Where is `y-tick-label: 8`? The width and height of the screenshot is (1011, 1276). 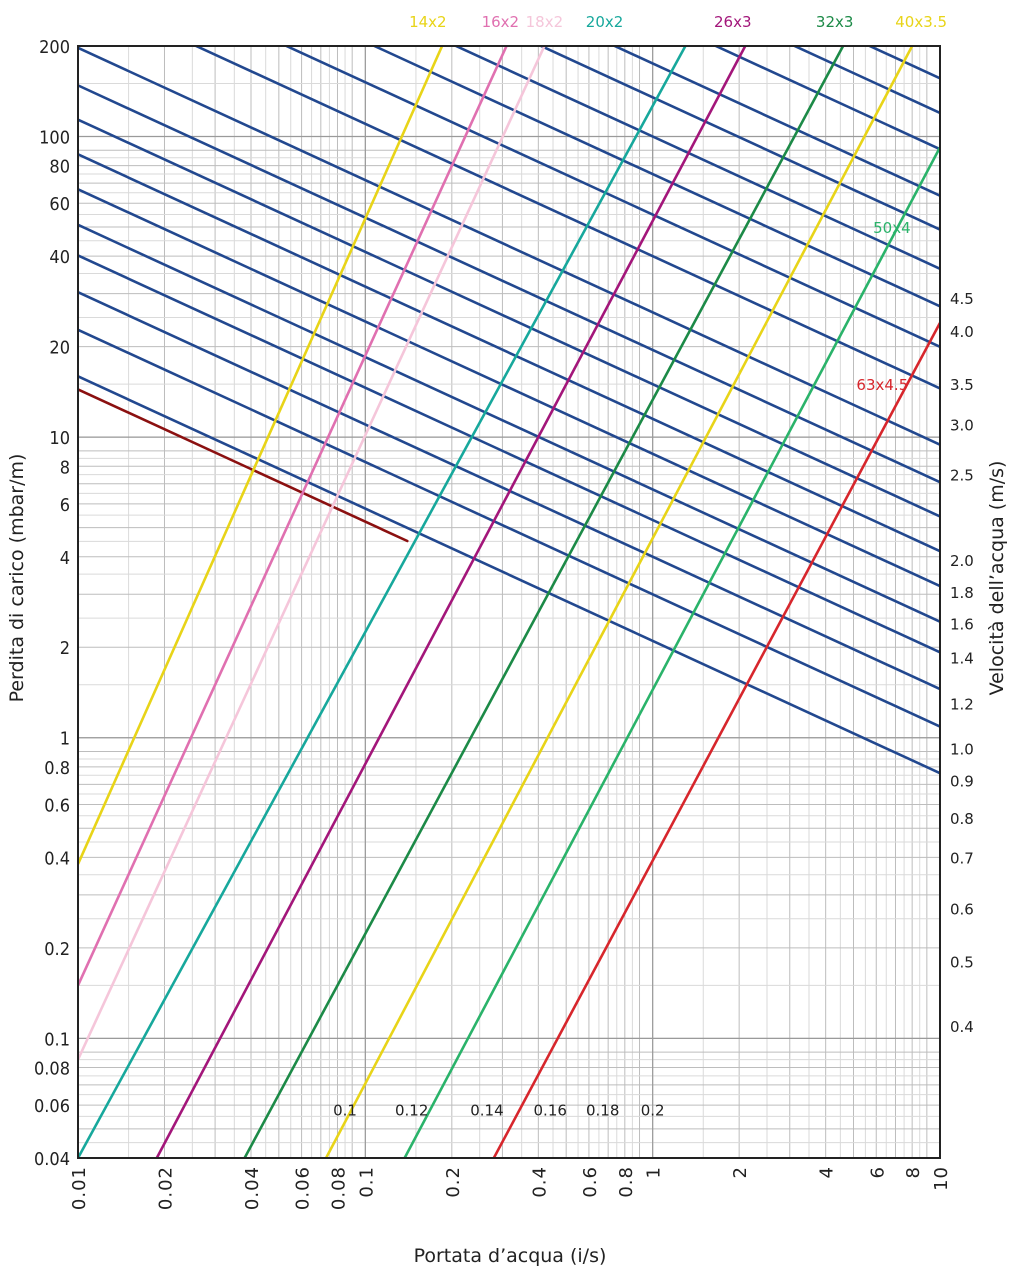 y-tick-label: 8 is located at coordinates (65, 467).